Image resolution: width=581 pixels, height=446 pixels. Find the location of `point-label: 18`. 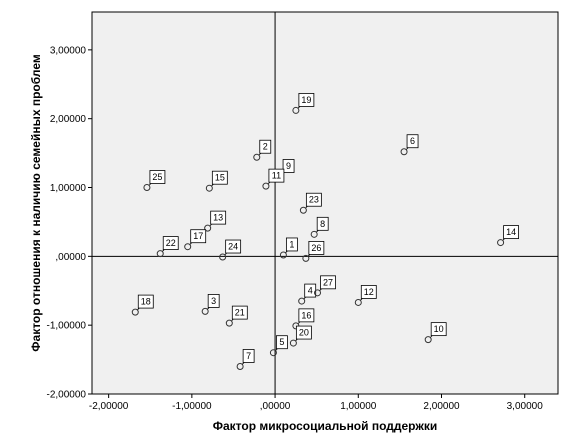

point-label: 18 is located at coordinates (146, 302).